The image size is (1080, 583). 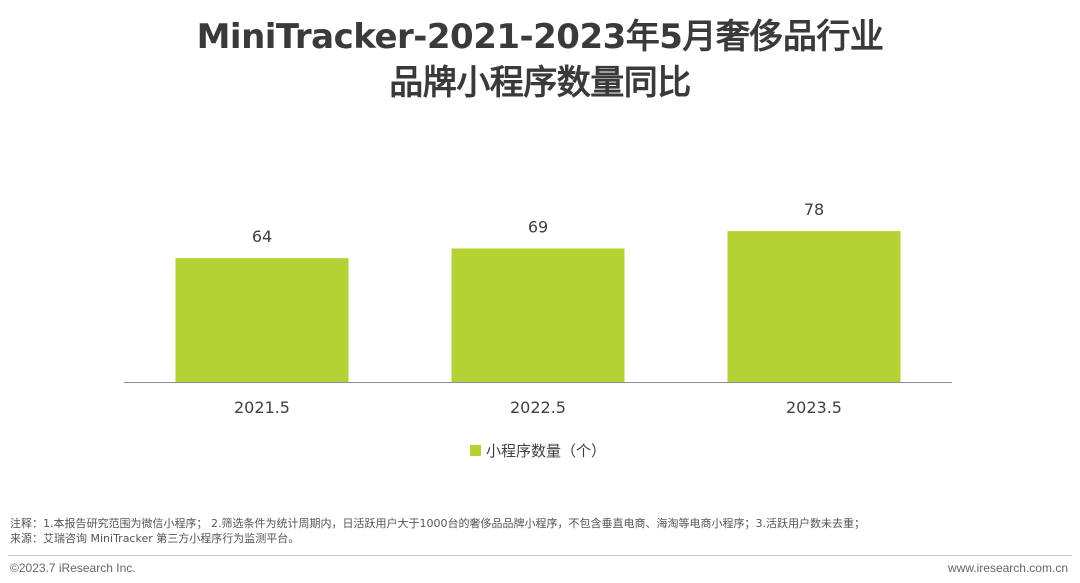 What do you see at coordinates (546, 451) in the screenshot?
I see `legend-label: 小程序数量（个）` at bounding box center [546, 451].